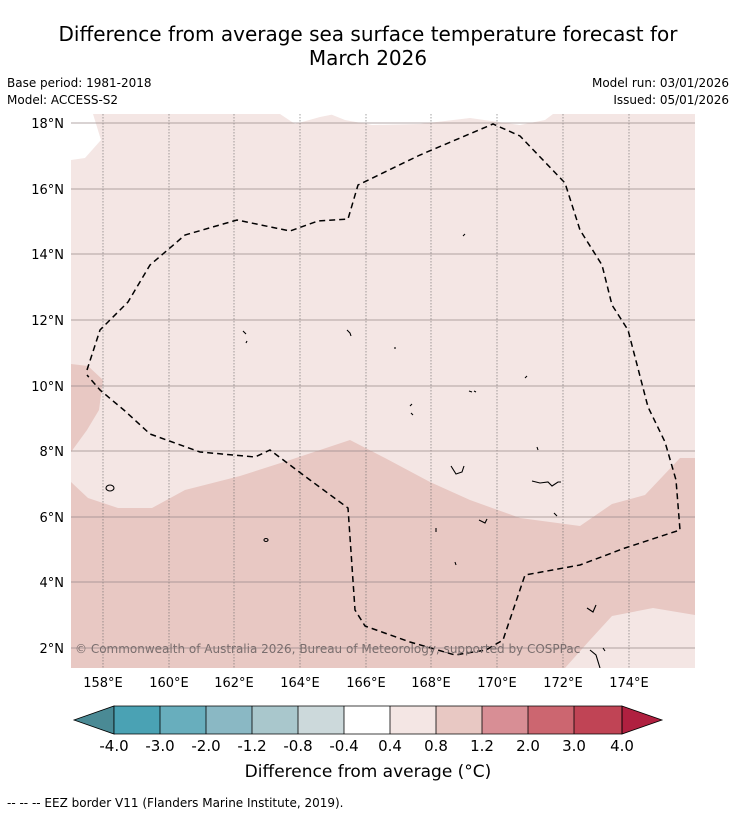  Describe the element at coordinates (86, 137) in the screenshot. I see `white-region-top-left` at that location.